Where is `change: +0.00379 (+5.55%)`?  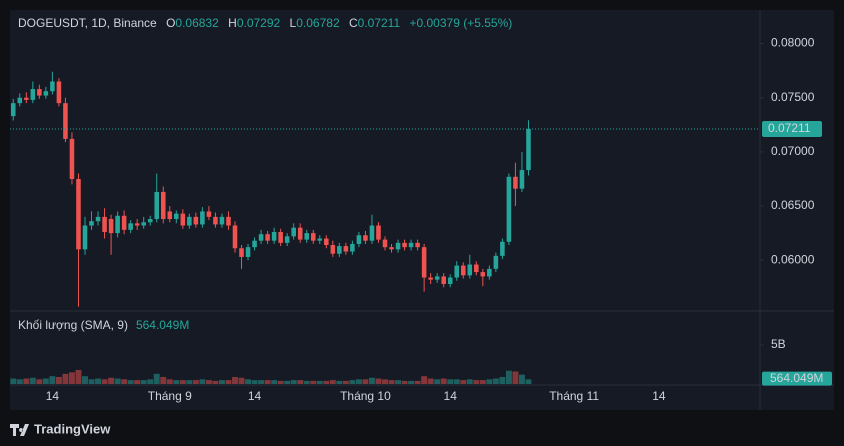
change: +0.00379 (+5.55%) is located at coordinates (460, 23).